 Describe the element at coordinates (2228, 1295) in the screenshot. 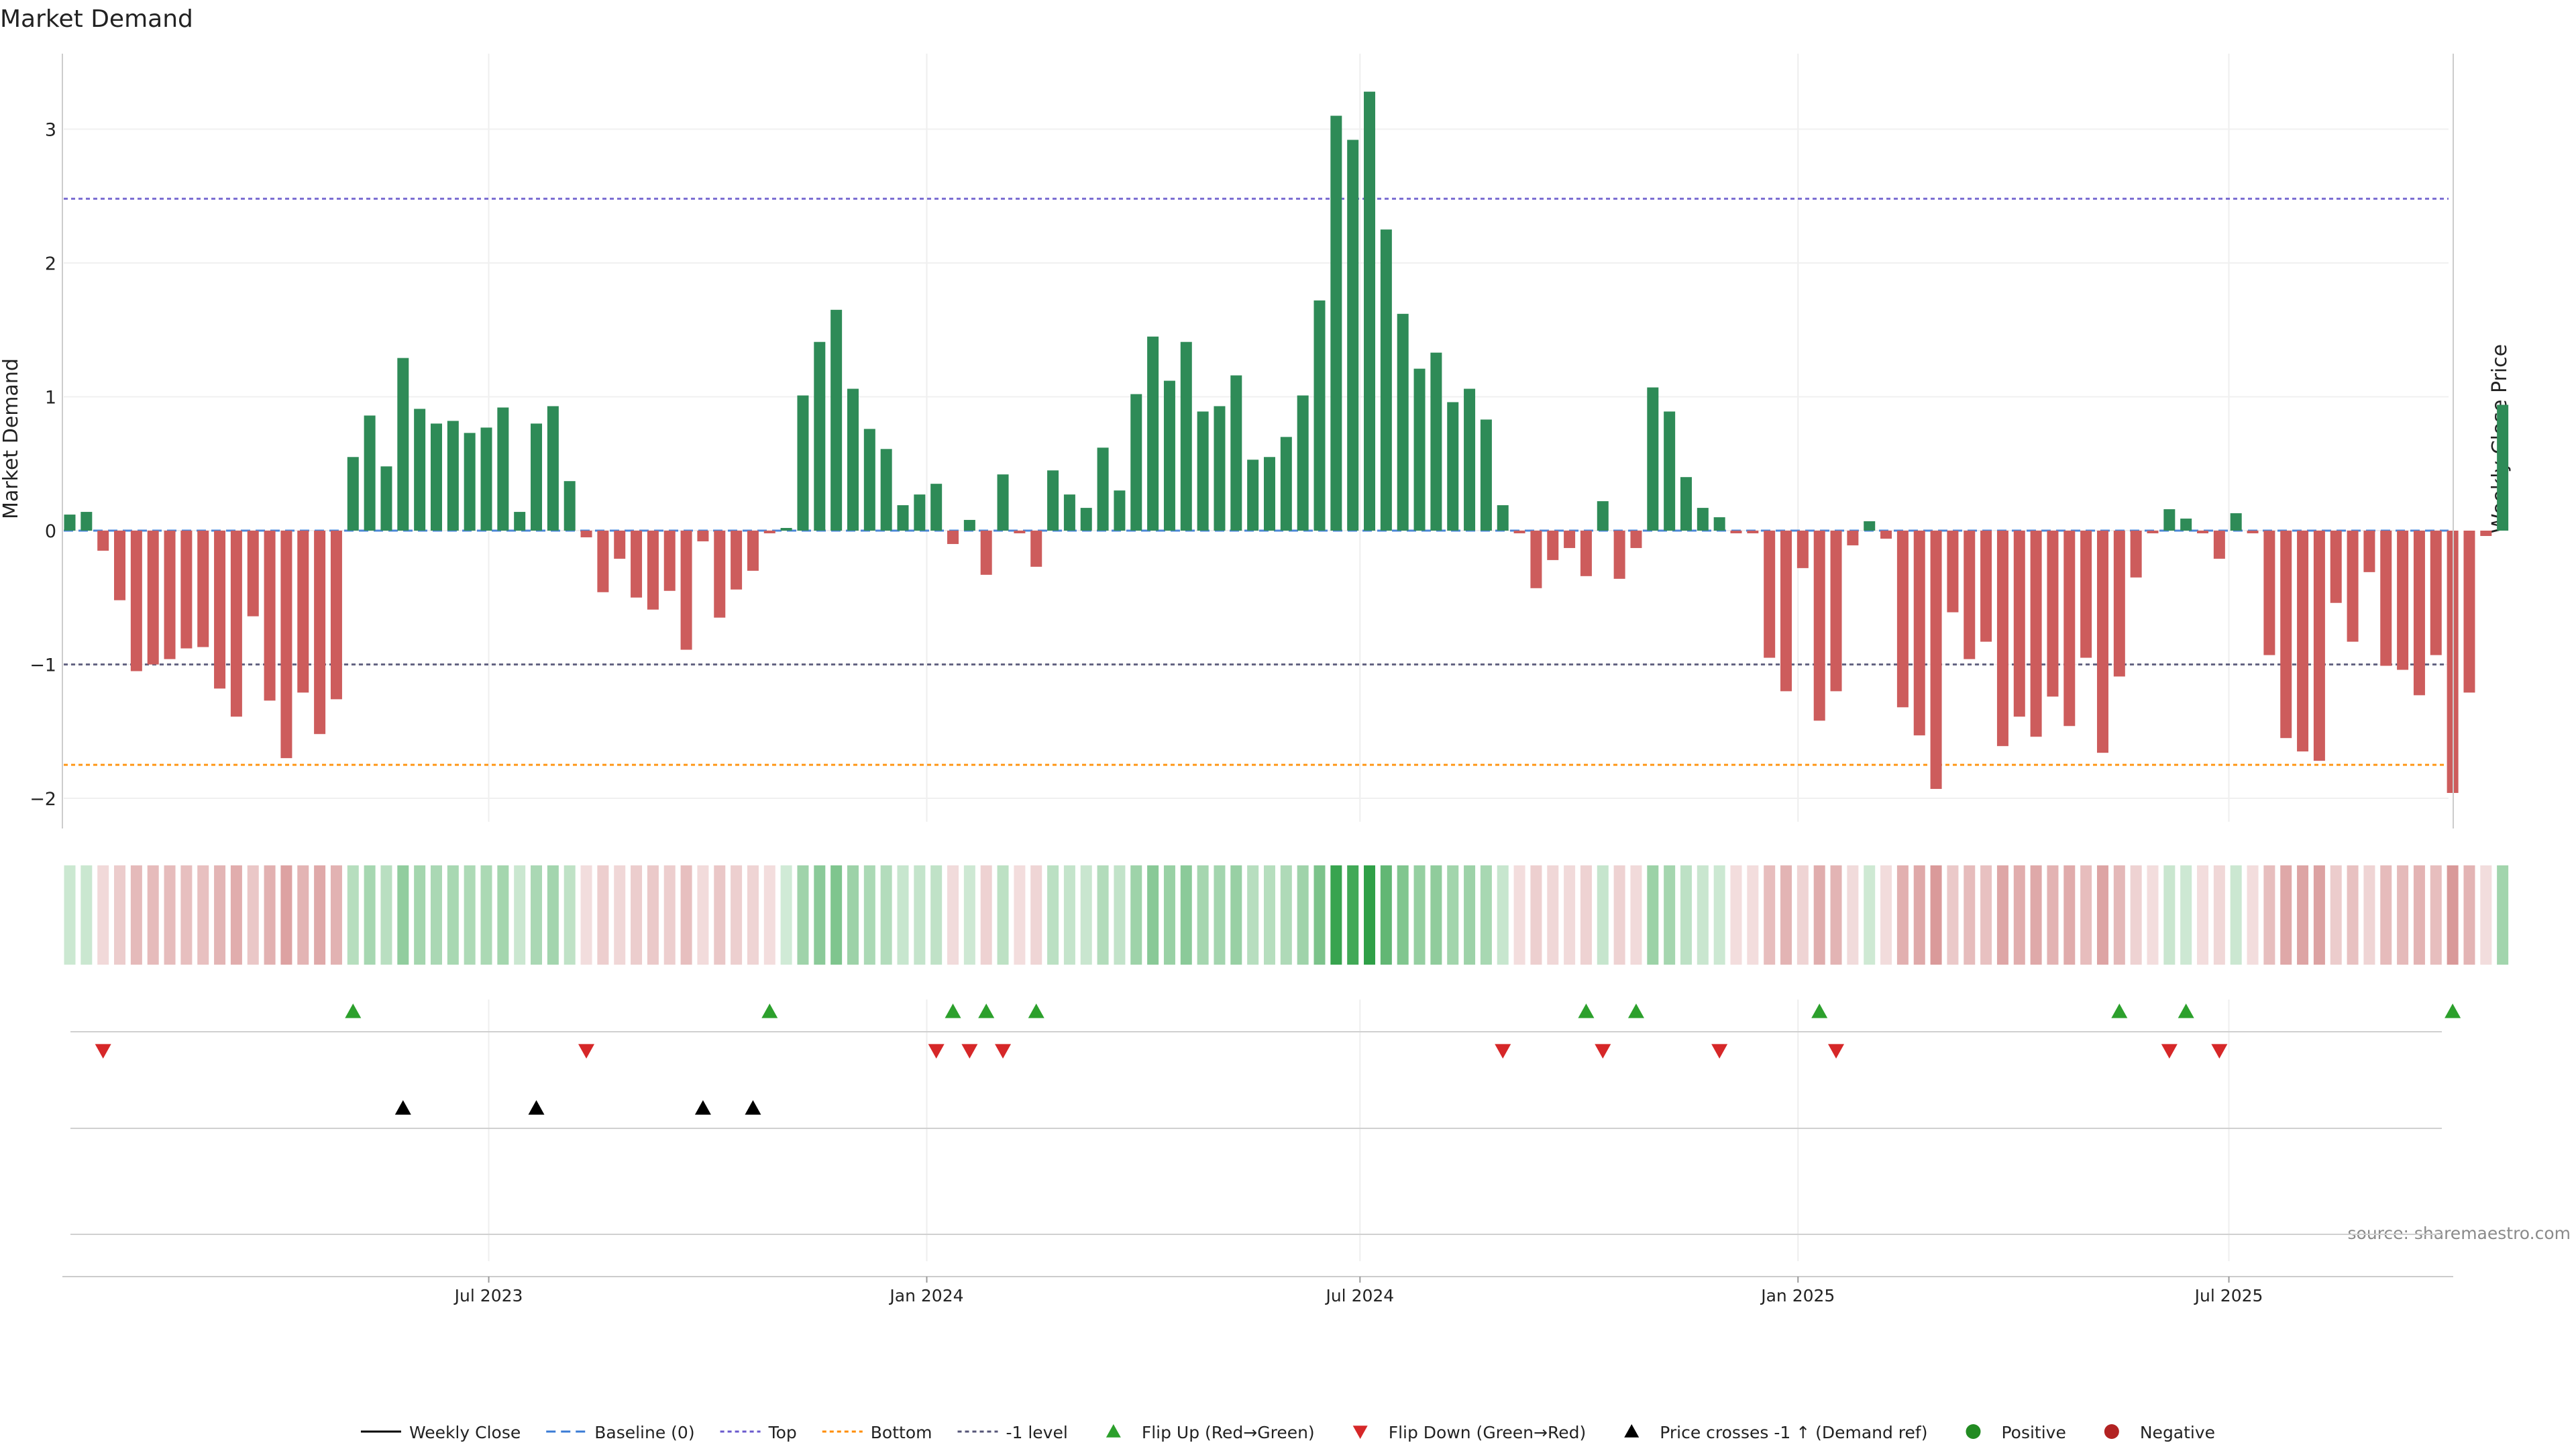

I see `x-tick-label: Jul 2025` at that location.